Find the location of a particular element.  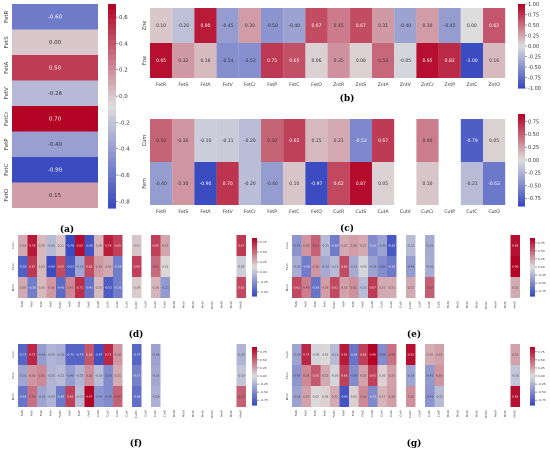

column-label: CutS is located at coordinates (360, 212).